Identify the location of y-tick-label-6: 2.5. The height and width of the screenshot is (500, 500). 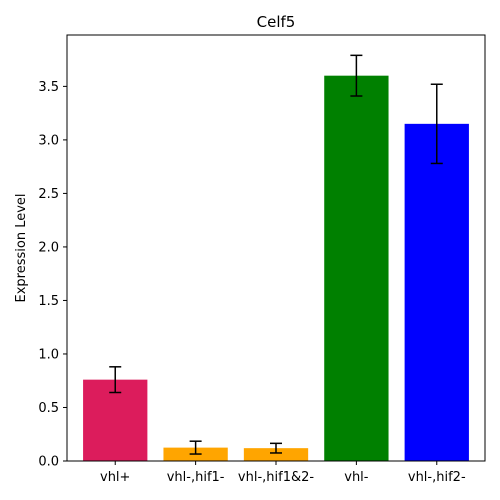
(48, 194).